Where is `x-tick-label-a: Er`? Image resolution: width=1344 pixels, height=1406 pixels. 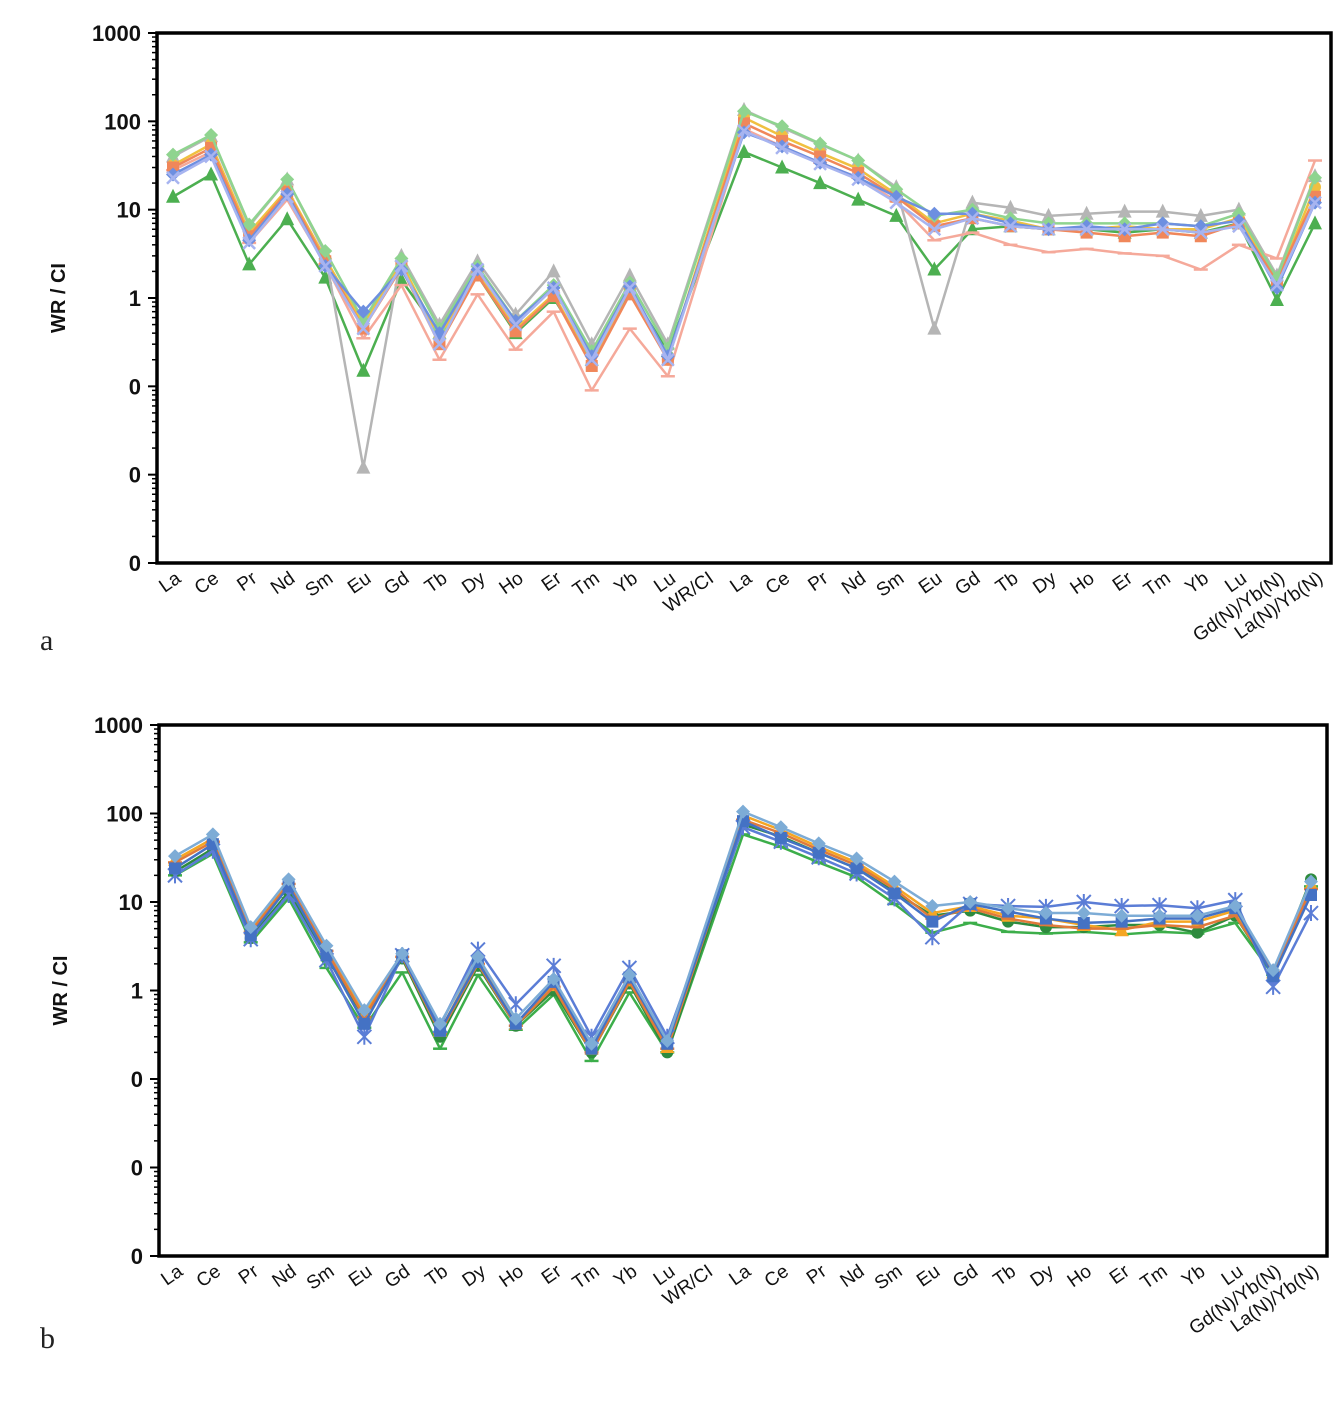 x-tick-label-a: Er is located at coordinates (1123, 582).